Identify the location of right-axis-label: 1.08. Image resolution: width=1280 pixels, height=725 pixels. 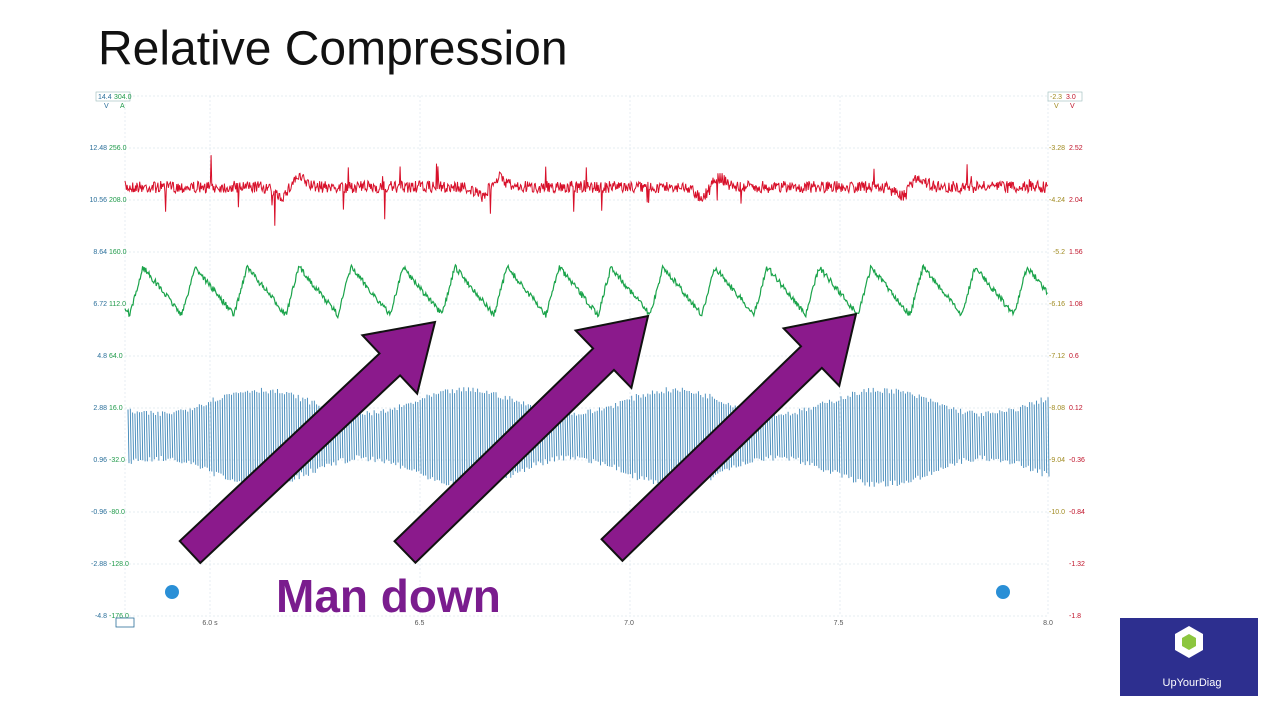
(1076, 304).